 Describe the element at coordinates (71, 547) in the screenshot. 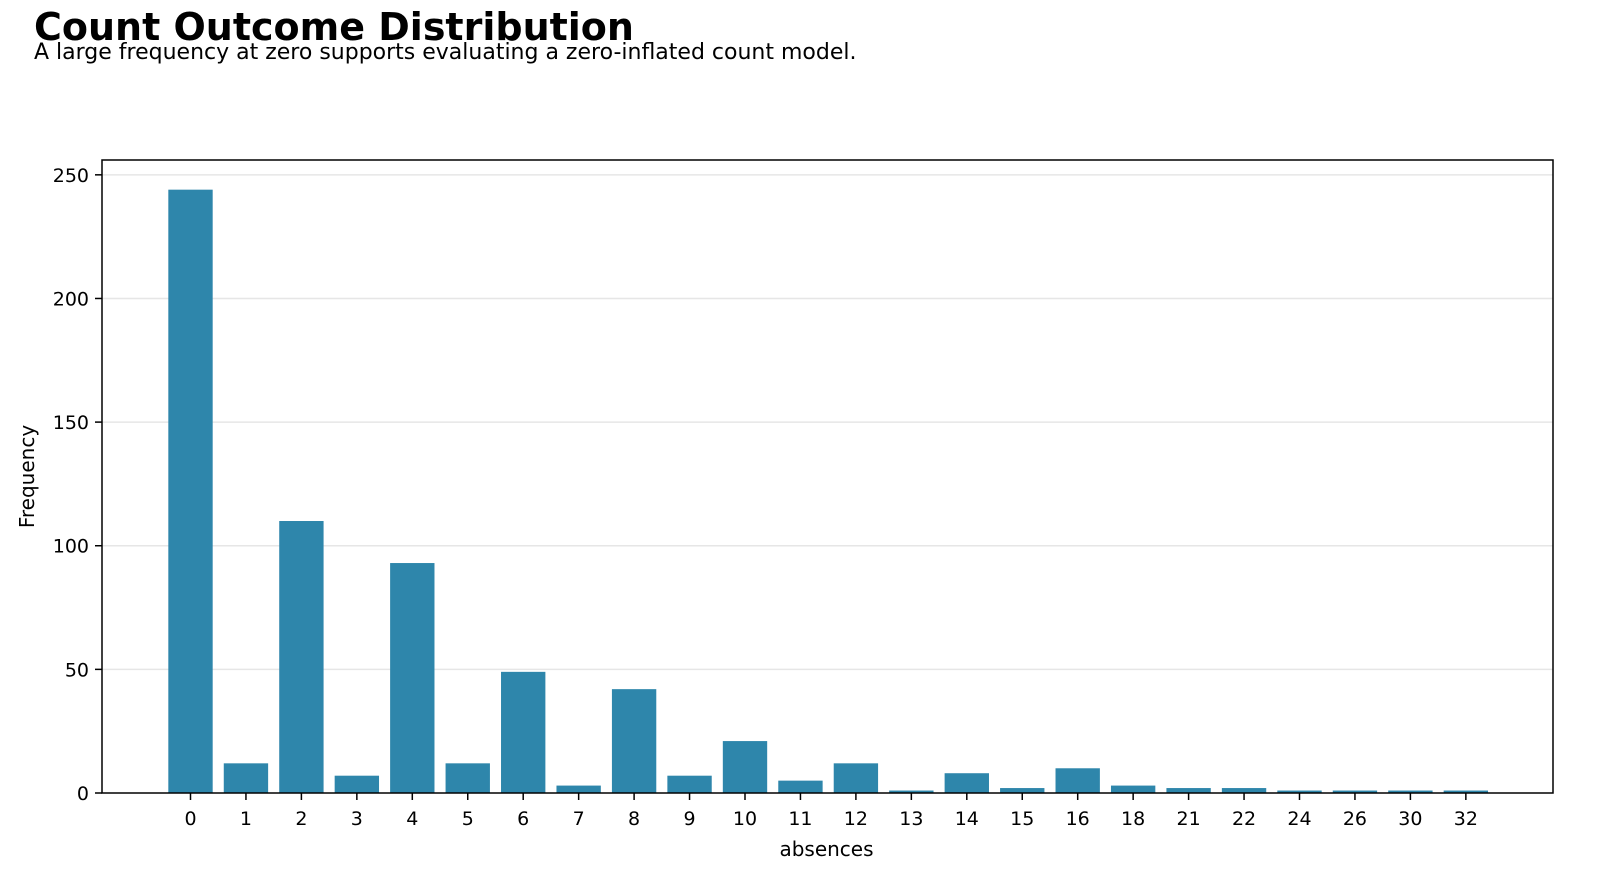

I see `y-tick-label: 100` at that location.